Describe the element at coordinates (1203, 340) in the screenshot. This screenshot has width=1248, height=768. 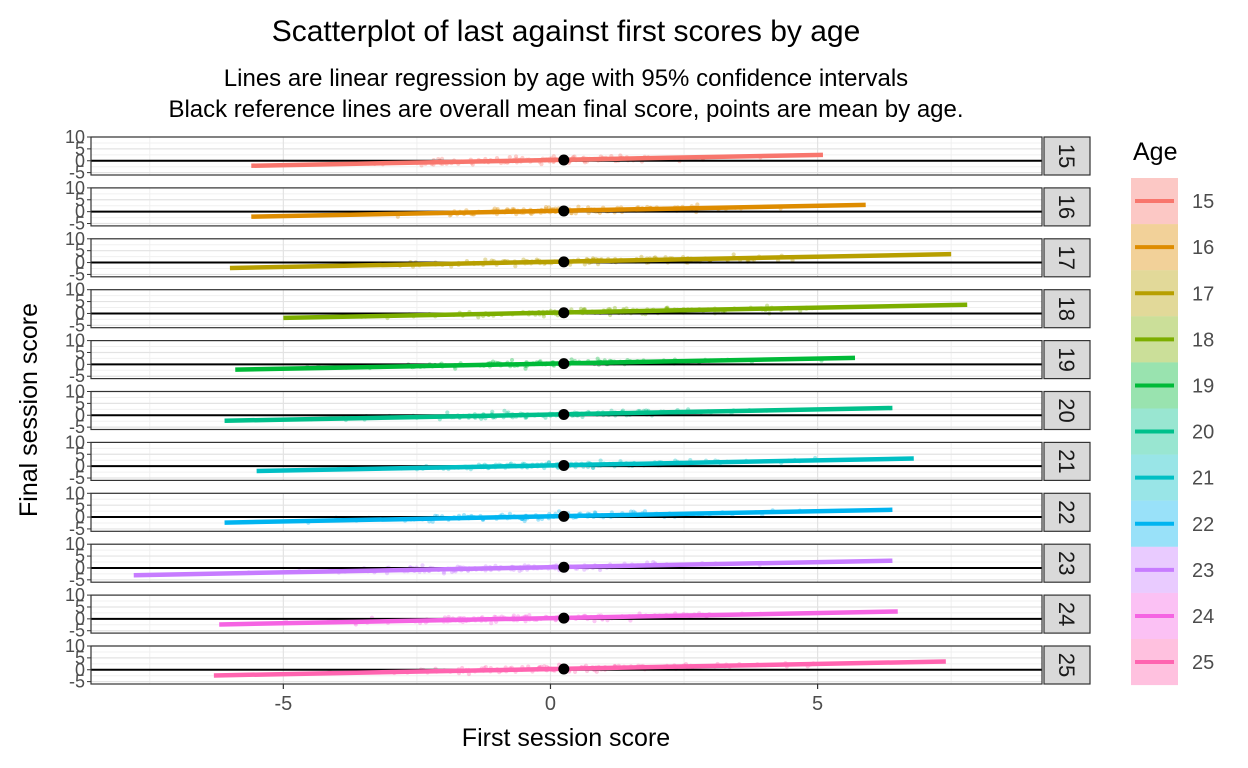
I see `legend-label: 18` at that location.